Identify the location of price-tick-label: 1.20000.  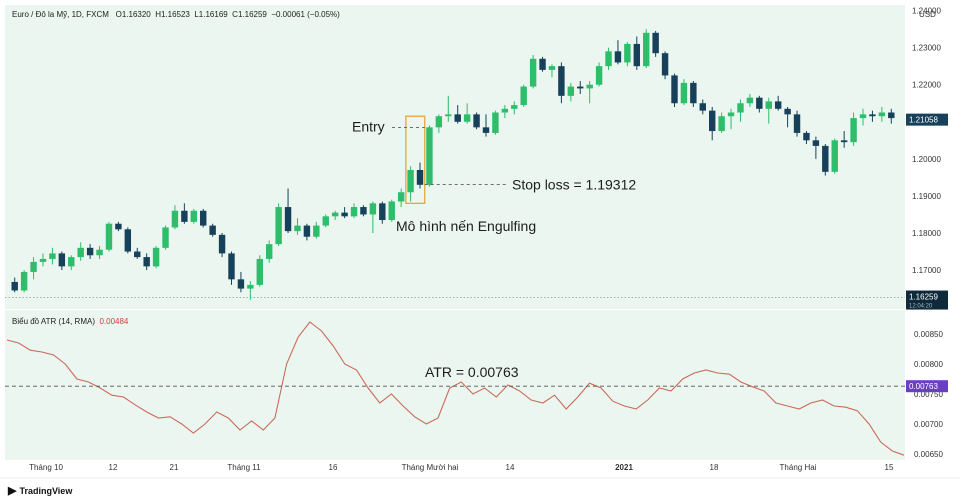
(926, 159).